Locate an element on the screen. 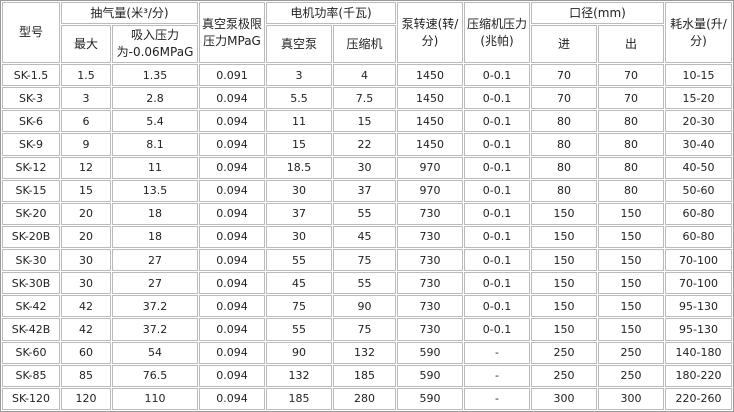 The width and height of the screenshot is (734, 412). table-cell: 40-50 is located at coordinates (698, 167).